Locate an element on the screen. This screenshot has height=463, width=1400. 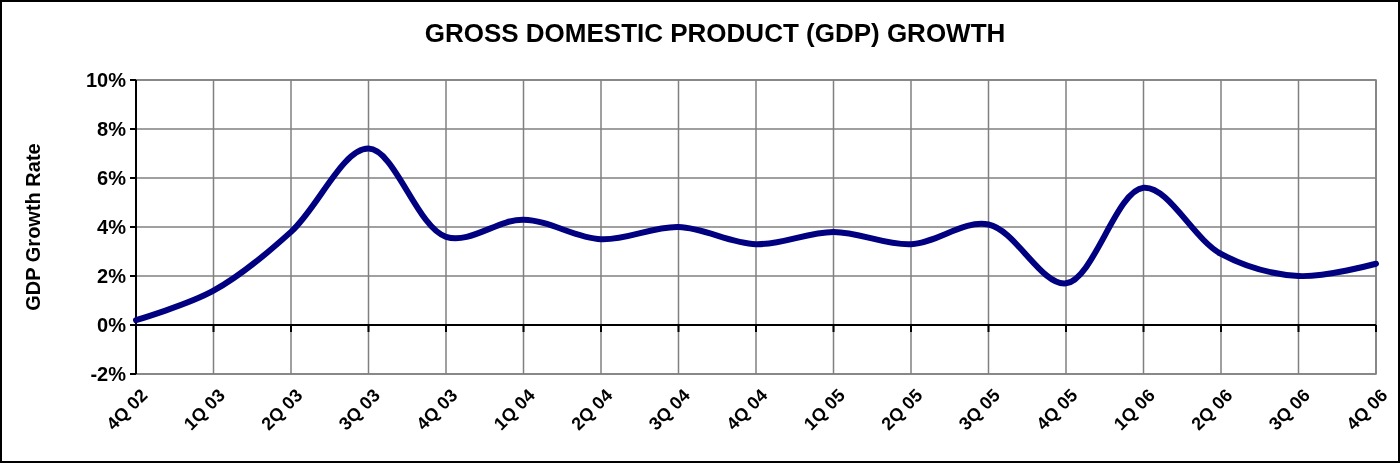
x-tick-label: 1Q 06 is located at coordinates (1134, 409).